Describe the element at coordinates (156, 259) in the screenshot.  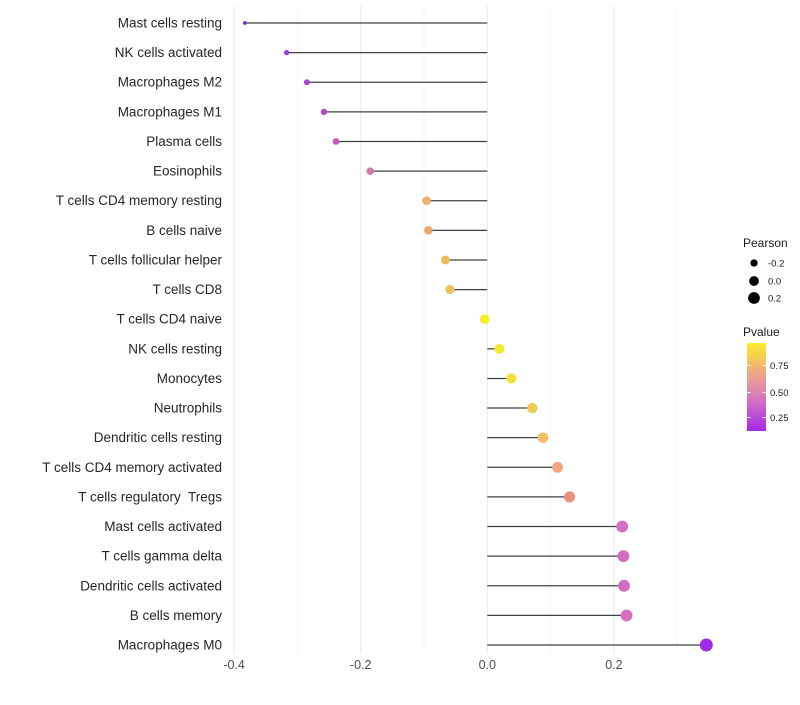
I see `category-label: T cells follicular helper` at that location.